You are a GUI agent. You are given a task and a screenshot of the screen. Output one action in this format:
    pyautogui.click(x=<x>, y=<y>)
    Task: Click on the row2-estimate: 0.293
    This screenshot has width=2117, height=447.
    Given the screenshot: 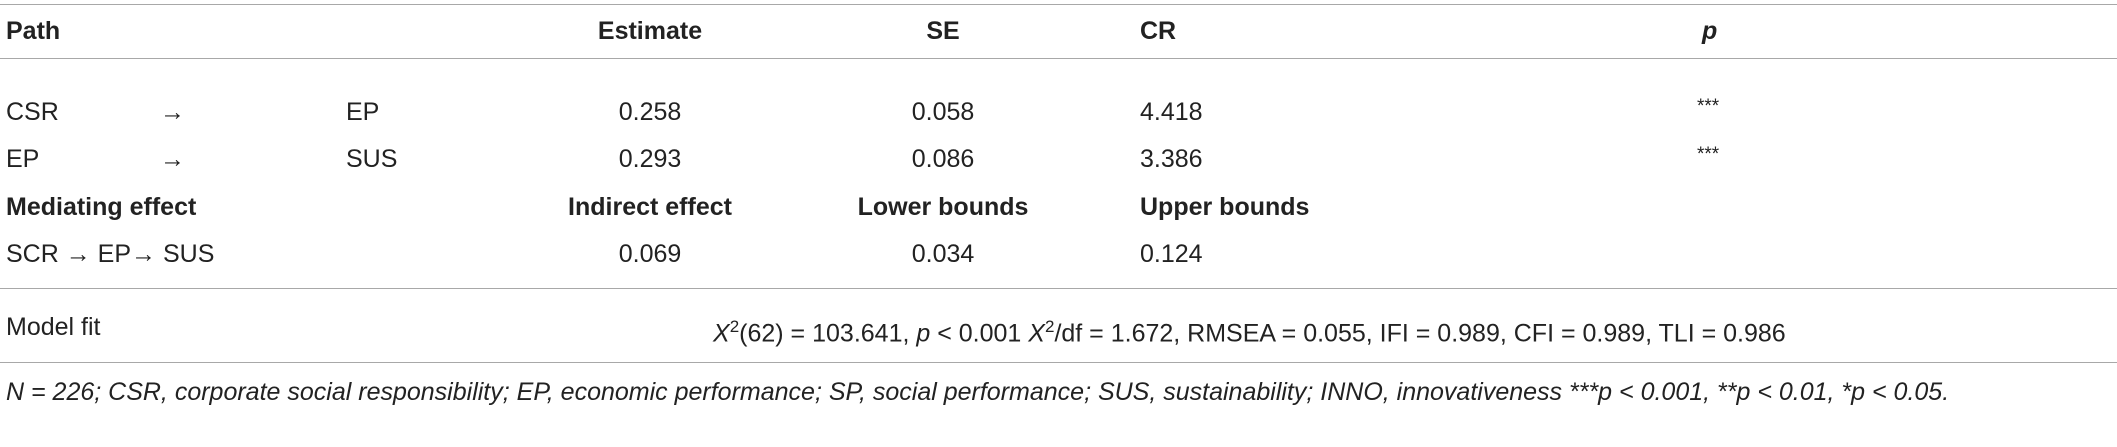 What is the action you would take?
    pyautogui.click(x=650, y=159)
    